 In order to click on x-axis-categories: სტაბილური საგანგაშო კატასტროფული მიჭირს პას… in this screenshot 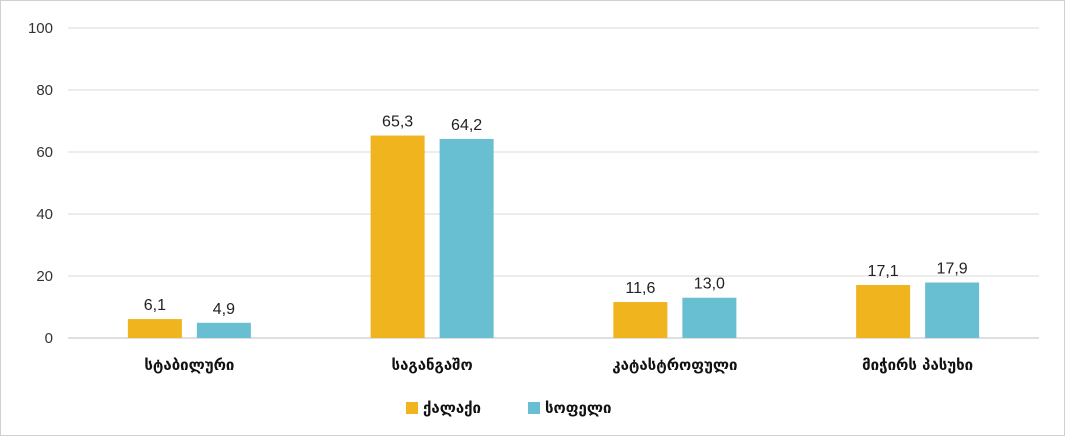, I will do `click(558, 365)`.